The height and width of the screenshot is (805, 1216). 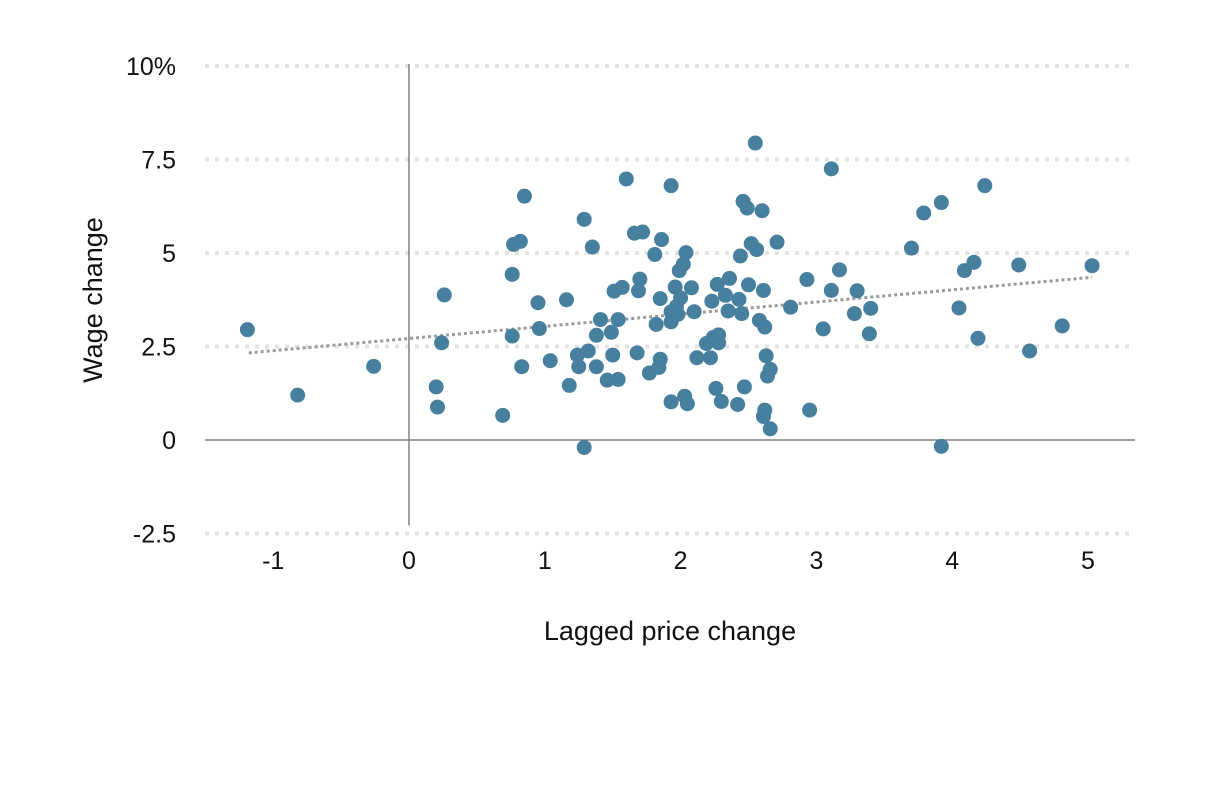 What do you see at coordinates (816, 561) in the screenshot?
I see `x-tick-label: 3` at bounding box center [816, 561].